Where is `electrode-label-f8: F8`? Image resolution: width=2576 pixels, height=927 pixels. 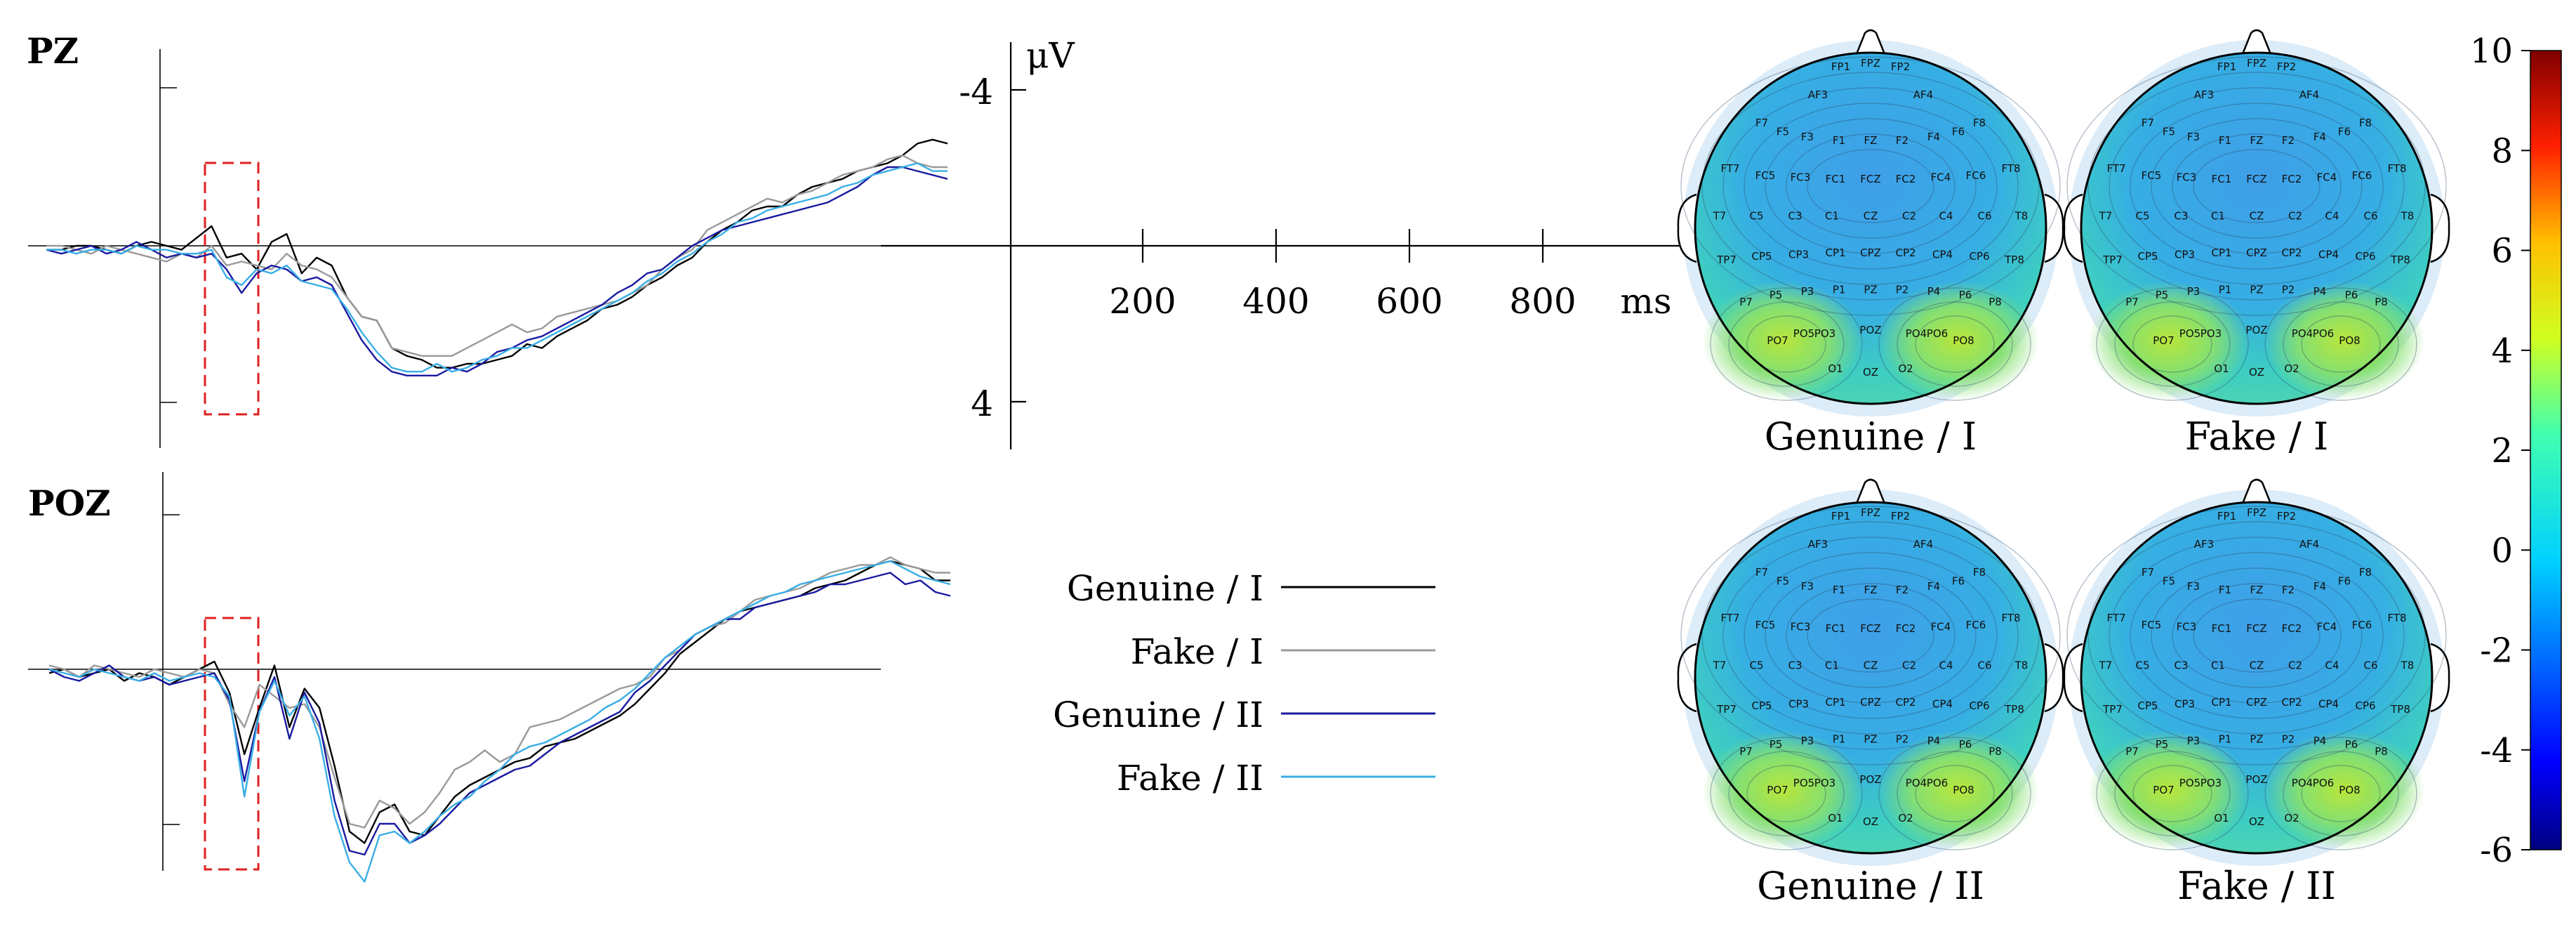 electrode-label-f8: F8 is located at coordinates (1980, 123).